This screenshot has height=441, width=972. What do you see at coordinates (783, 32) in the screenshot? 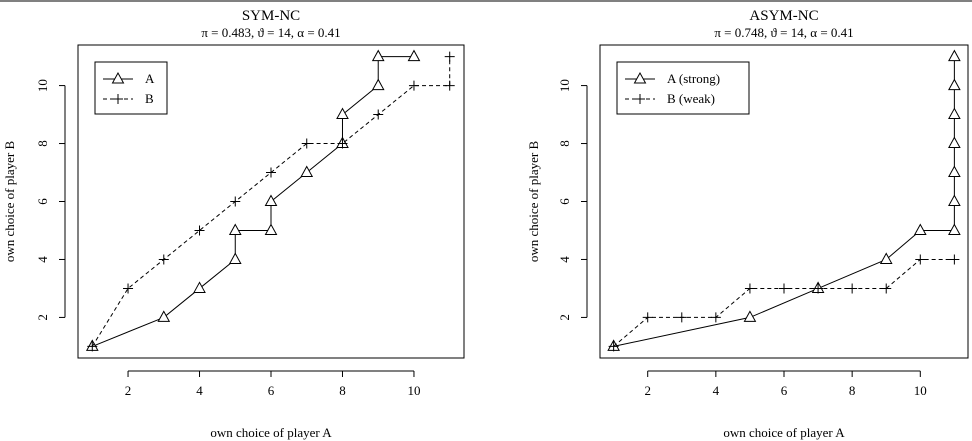
I see `chart-subtitle: π = 0.748, ϑ = 14, α = 0.41` at bounding box center [783, 32].